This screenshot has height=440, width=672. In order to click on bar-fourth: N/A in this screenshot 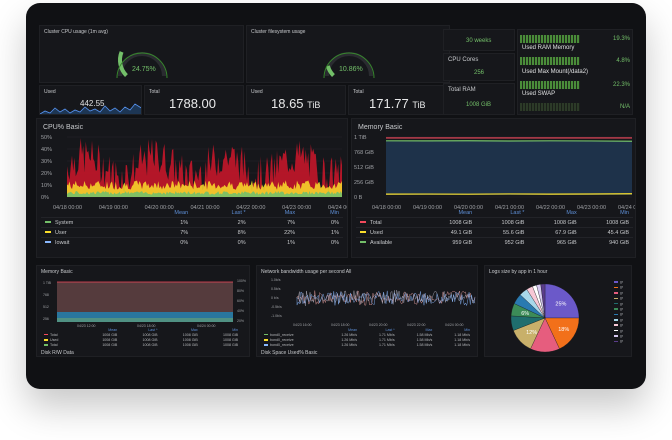, I will do `click(575, 107)`.